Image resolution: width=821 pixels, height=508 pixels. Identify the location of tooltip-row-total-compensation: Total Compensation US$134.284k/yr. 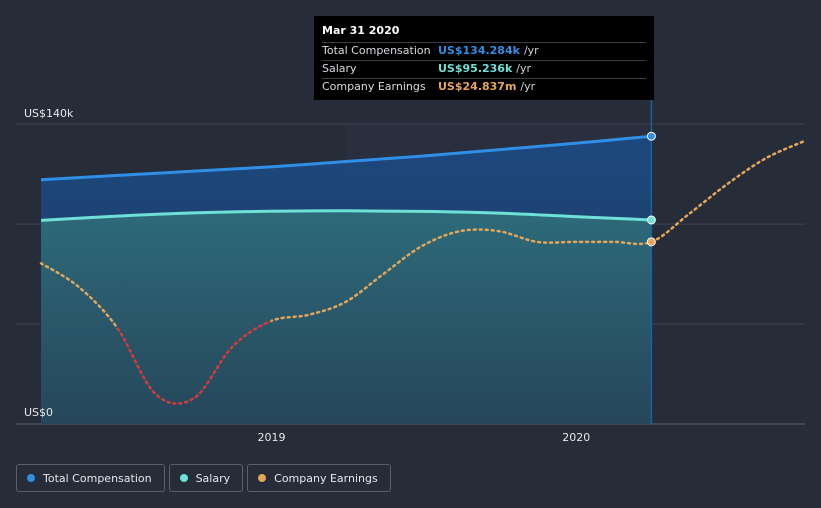
(484, 51).